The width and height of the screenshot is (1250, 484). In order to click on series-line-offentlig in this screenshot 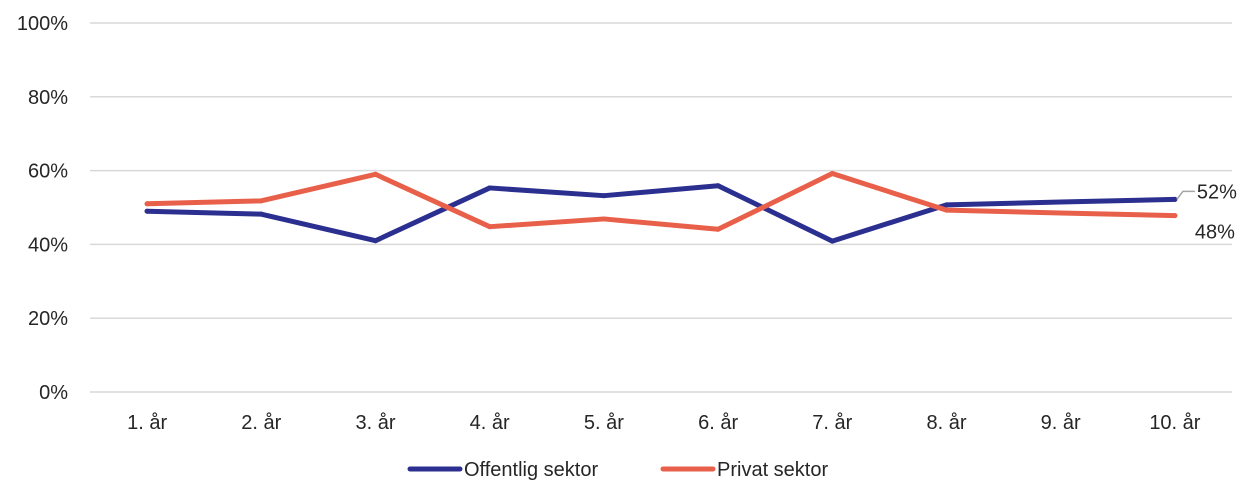, I will do `click(661, 213)`.